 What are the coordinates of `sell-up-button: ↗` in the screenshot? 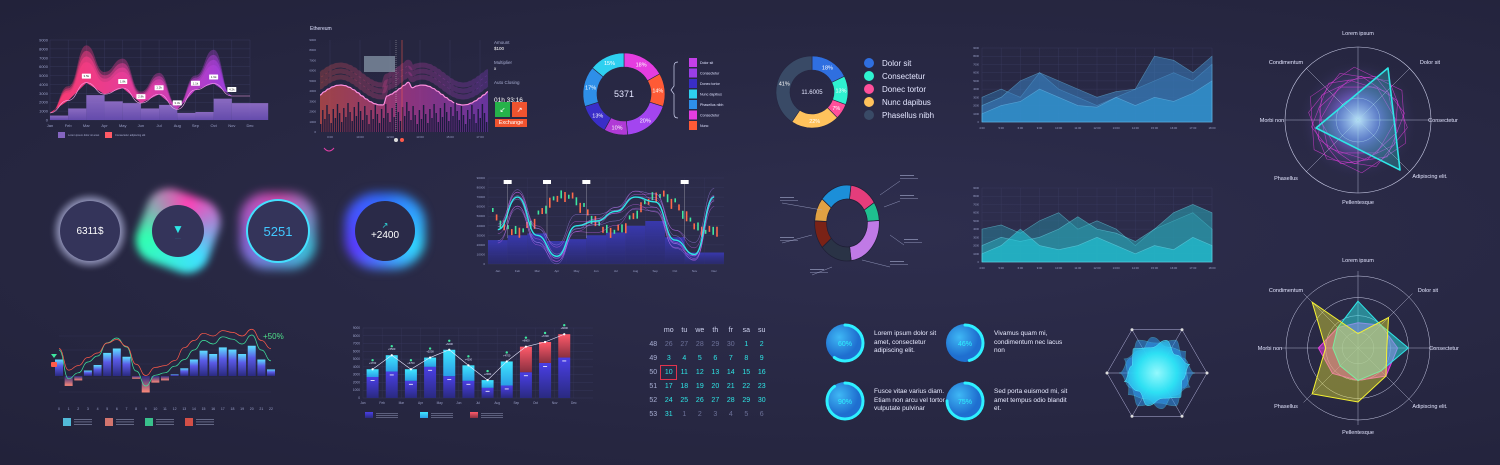 It's located at (519, 109).